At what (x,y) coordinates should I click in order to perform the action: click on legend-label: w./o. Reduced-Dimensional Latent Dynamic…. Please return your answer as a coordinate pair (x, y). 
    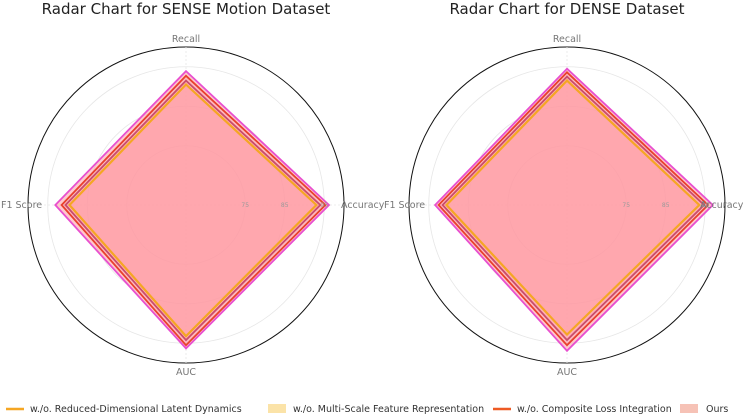
    Looking at the image, I should click on (136, 409).